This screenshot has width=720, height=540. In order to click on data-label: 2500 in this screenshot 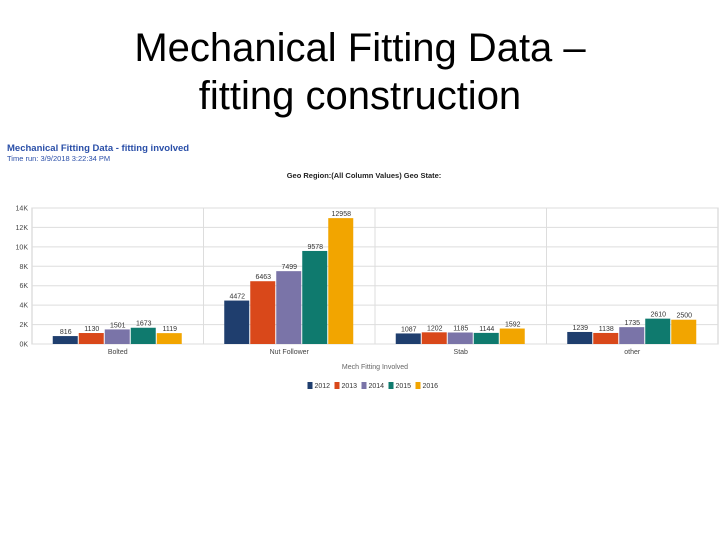, I will do `click(684, 316)`.